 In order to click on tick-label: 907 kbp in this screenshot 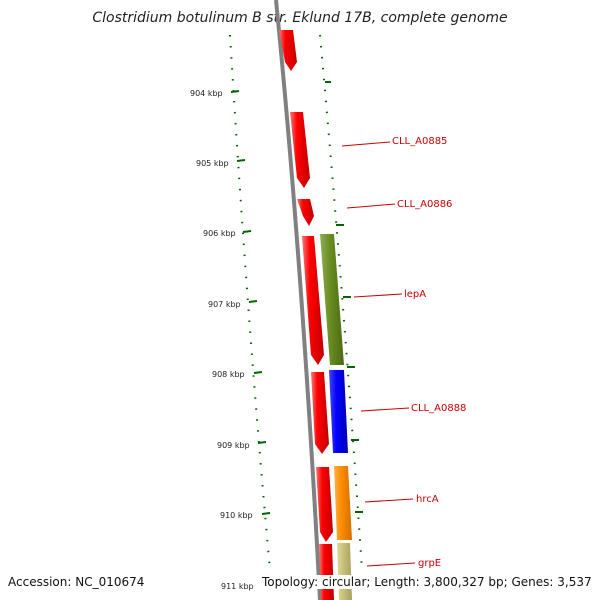, I will do `click(224, 304)`.